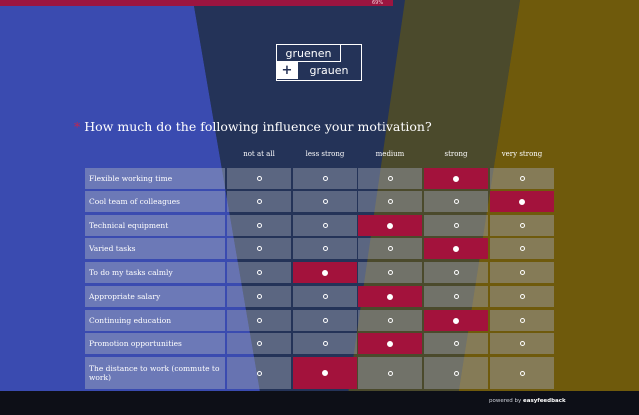 The image size is (639, 415). I want to click on column-header: less strong, so click(325, 154).